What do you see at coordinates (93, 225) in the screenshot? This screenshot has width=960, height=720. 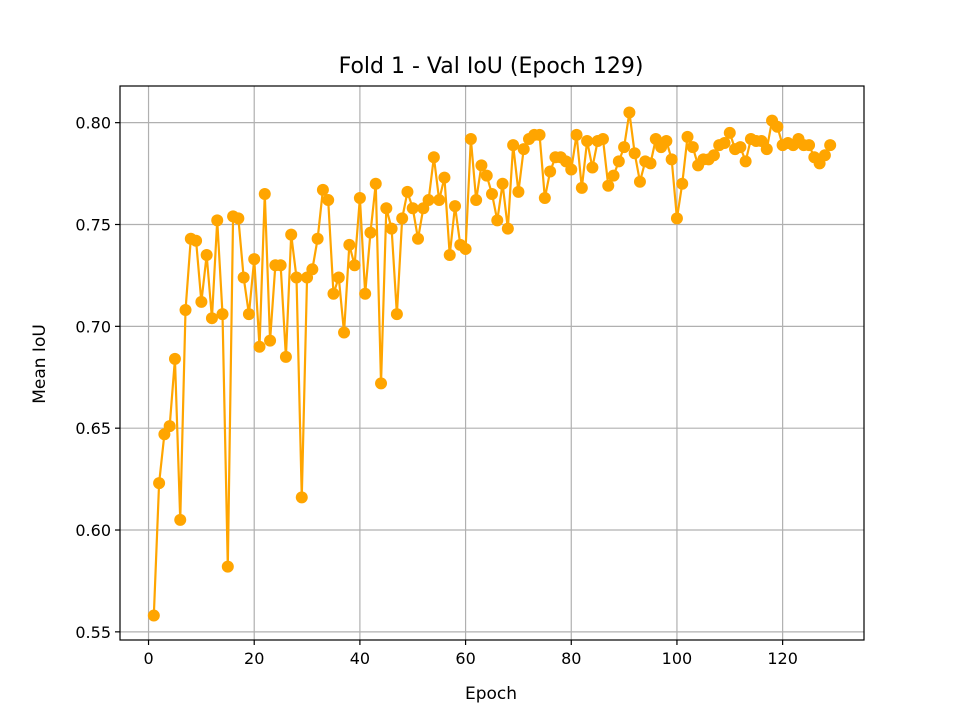 I see `y-tick-label: 0.75` at bounding box center [93, 225].